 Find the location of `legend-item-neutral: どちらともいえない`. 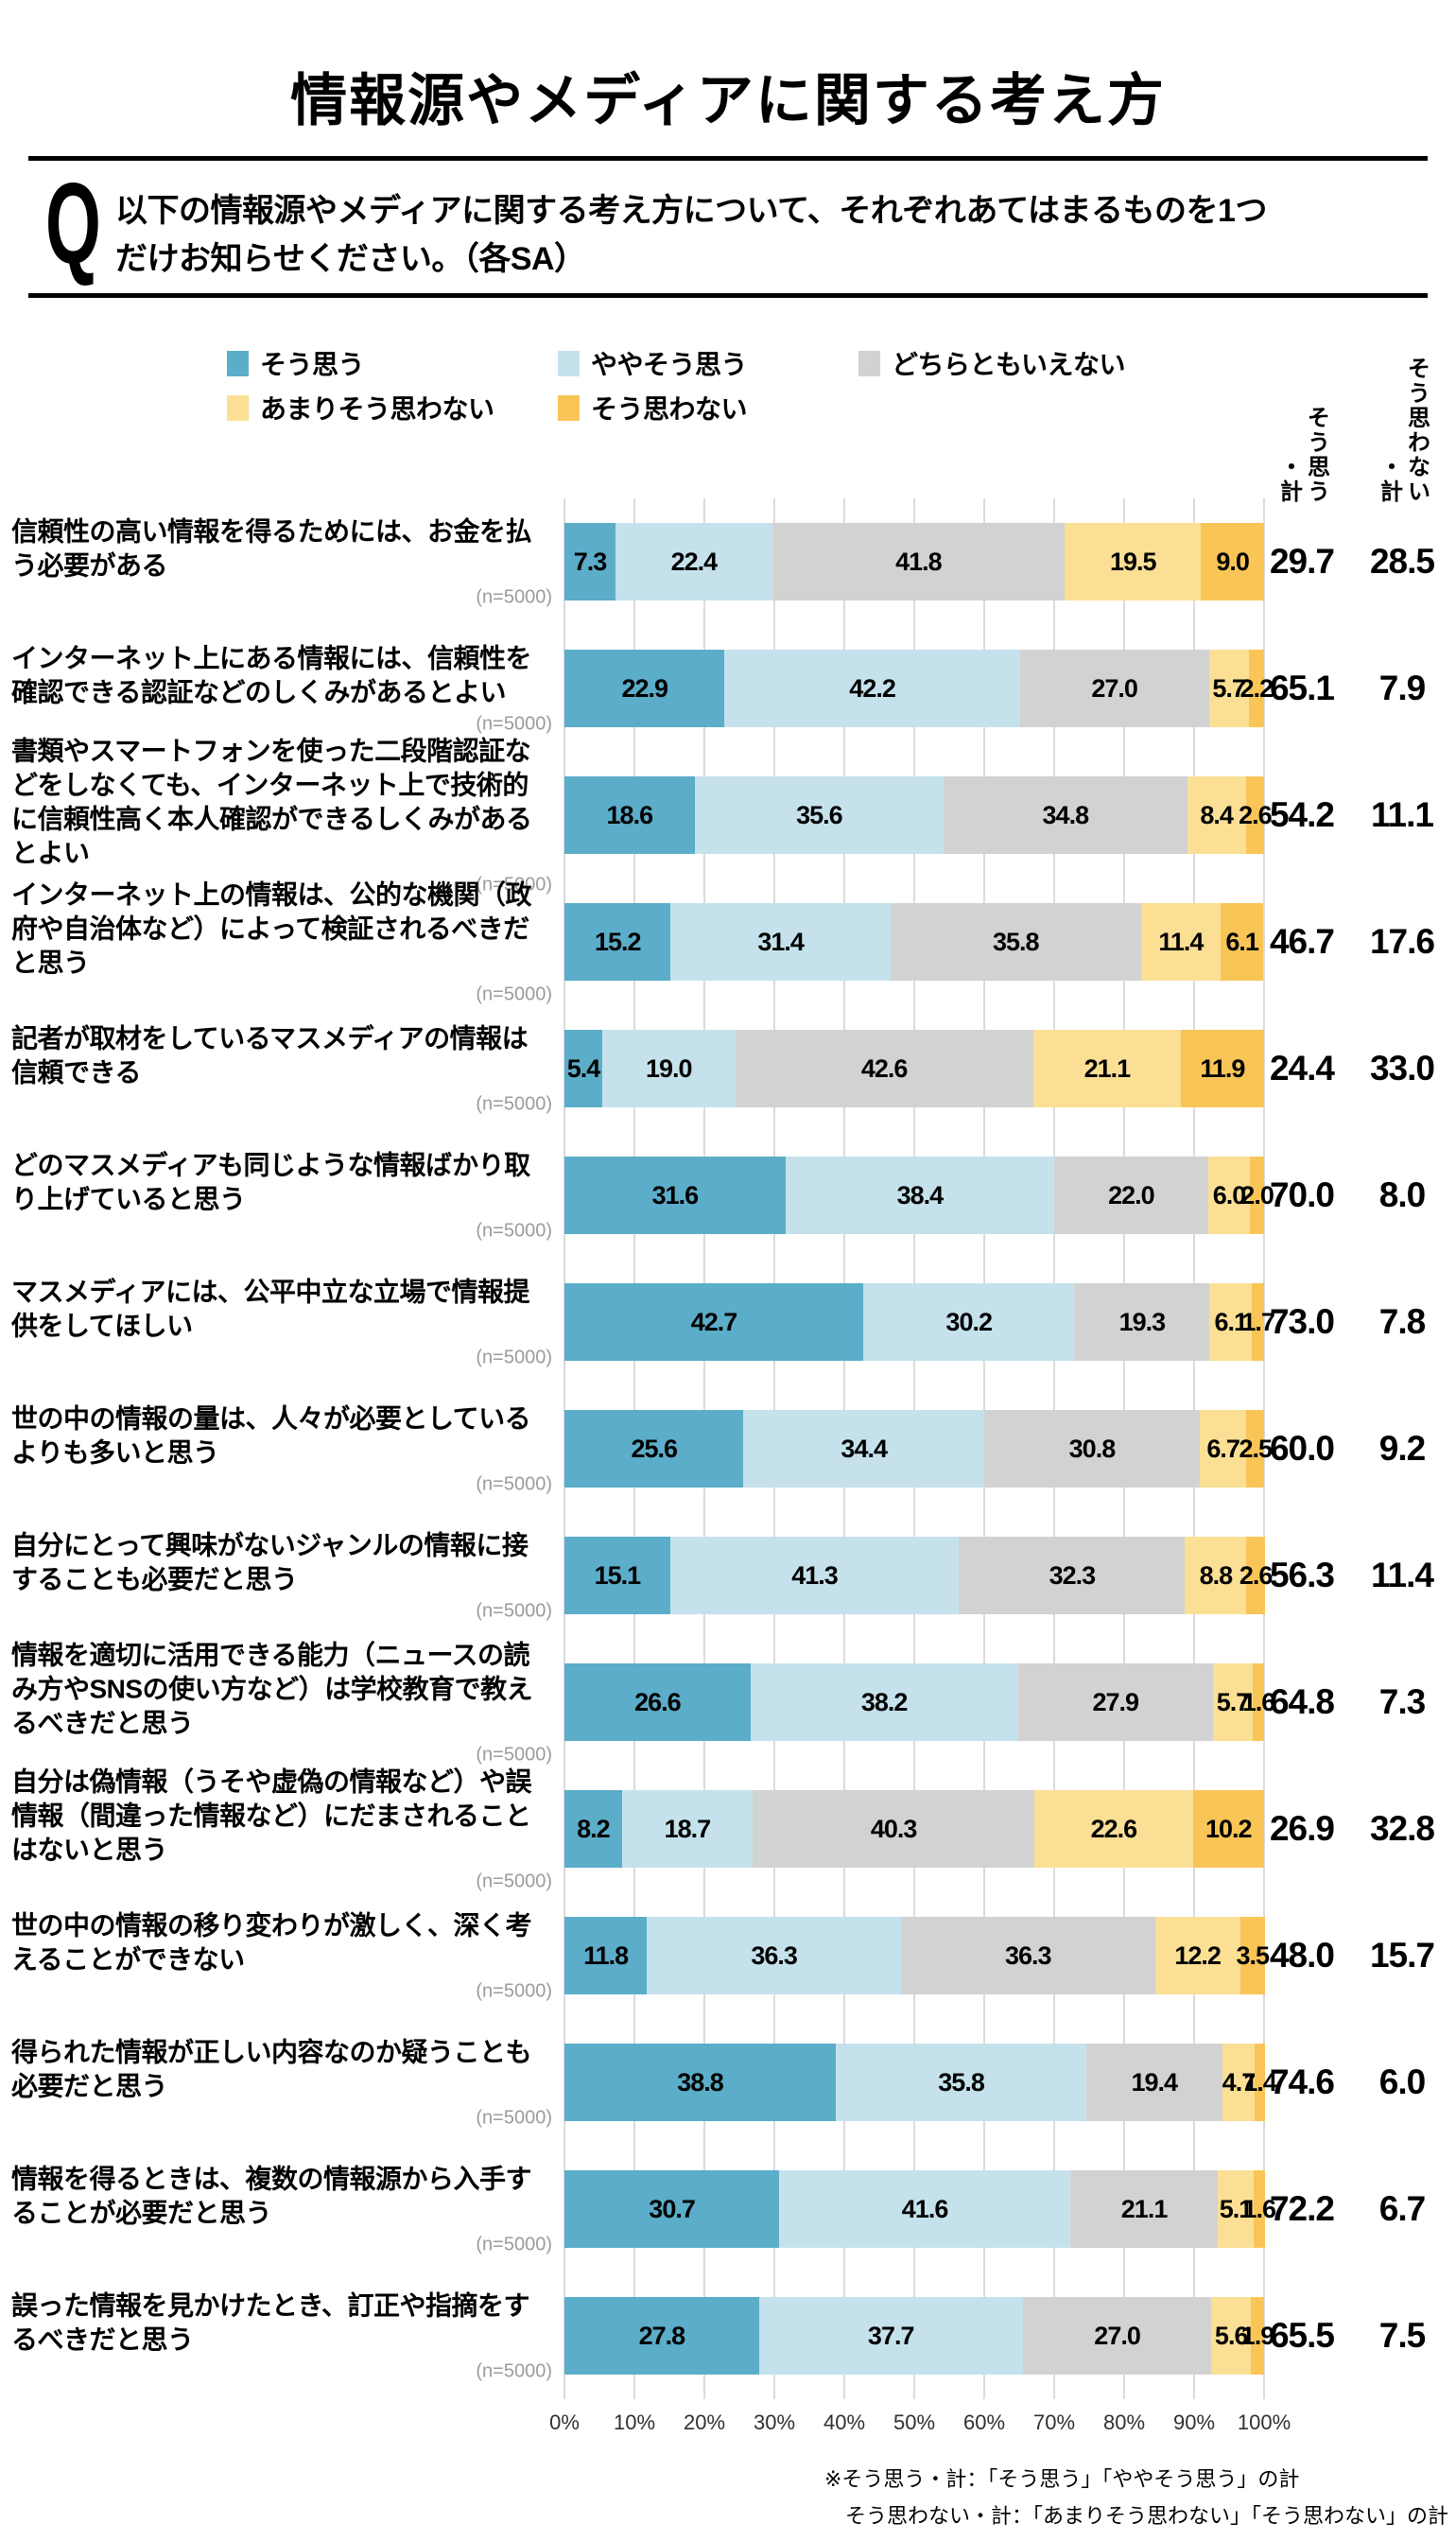

legend-item-neutral: どちらともいえない is located at coordinates (991, 364).